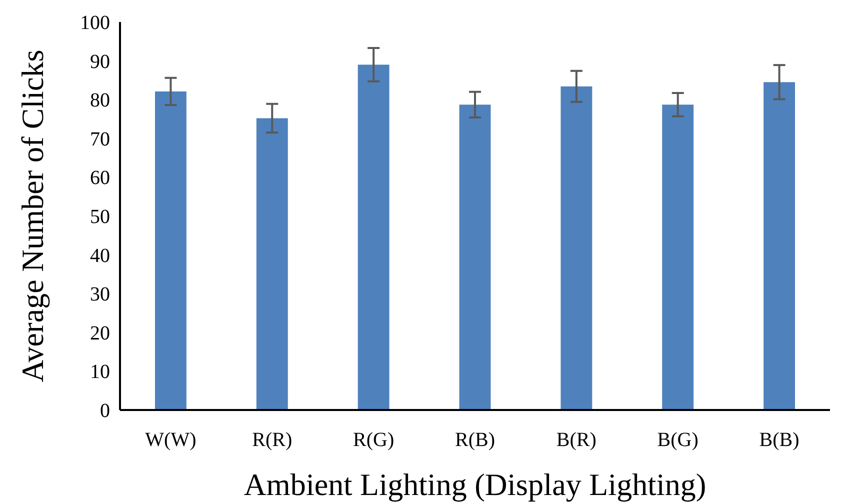 The width and height of the screenshot is (845, 503). What do you see at coordinates (170, 440) in the screenshot?
I see `x-tick-label: W(W)` at bounding box center [170, 440].